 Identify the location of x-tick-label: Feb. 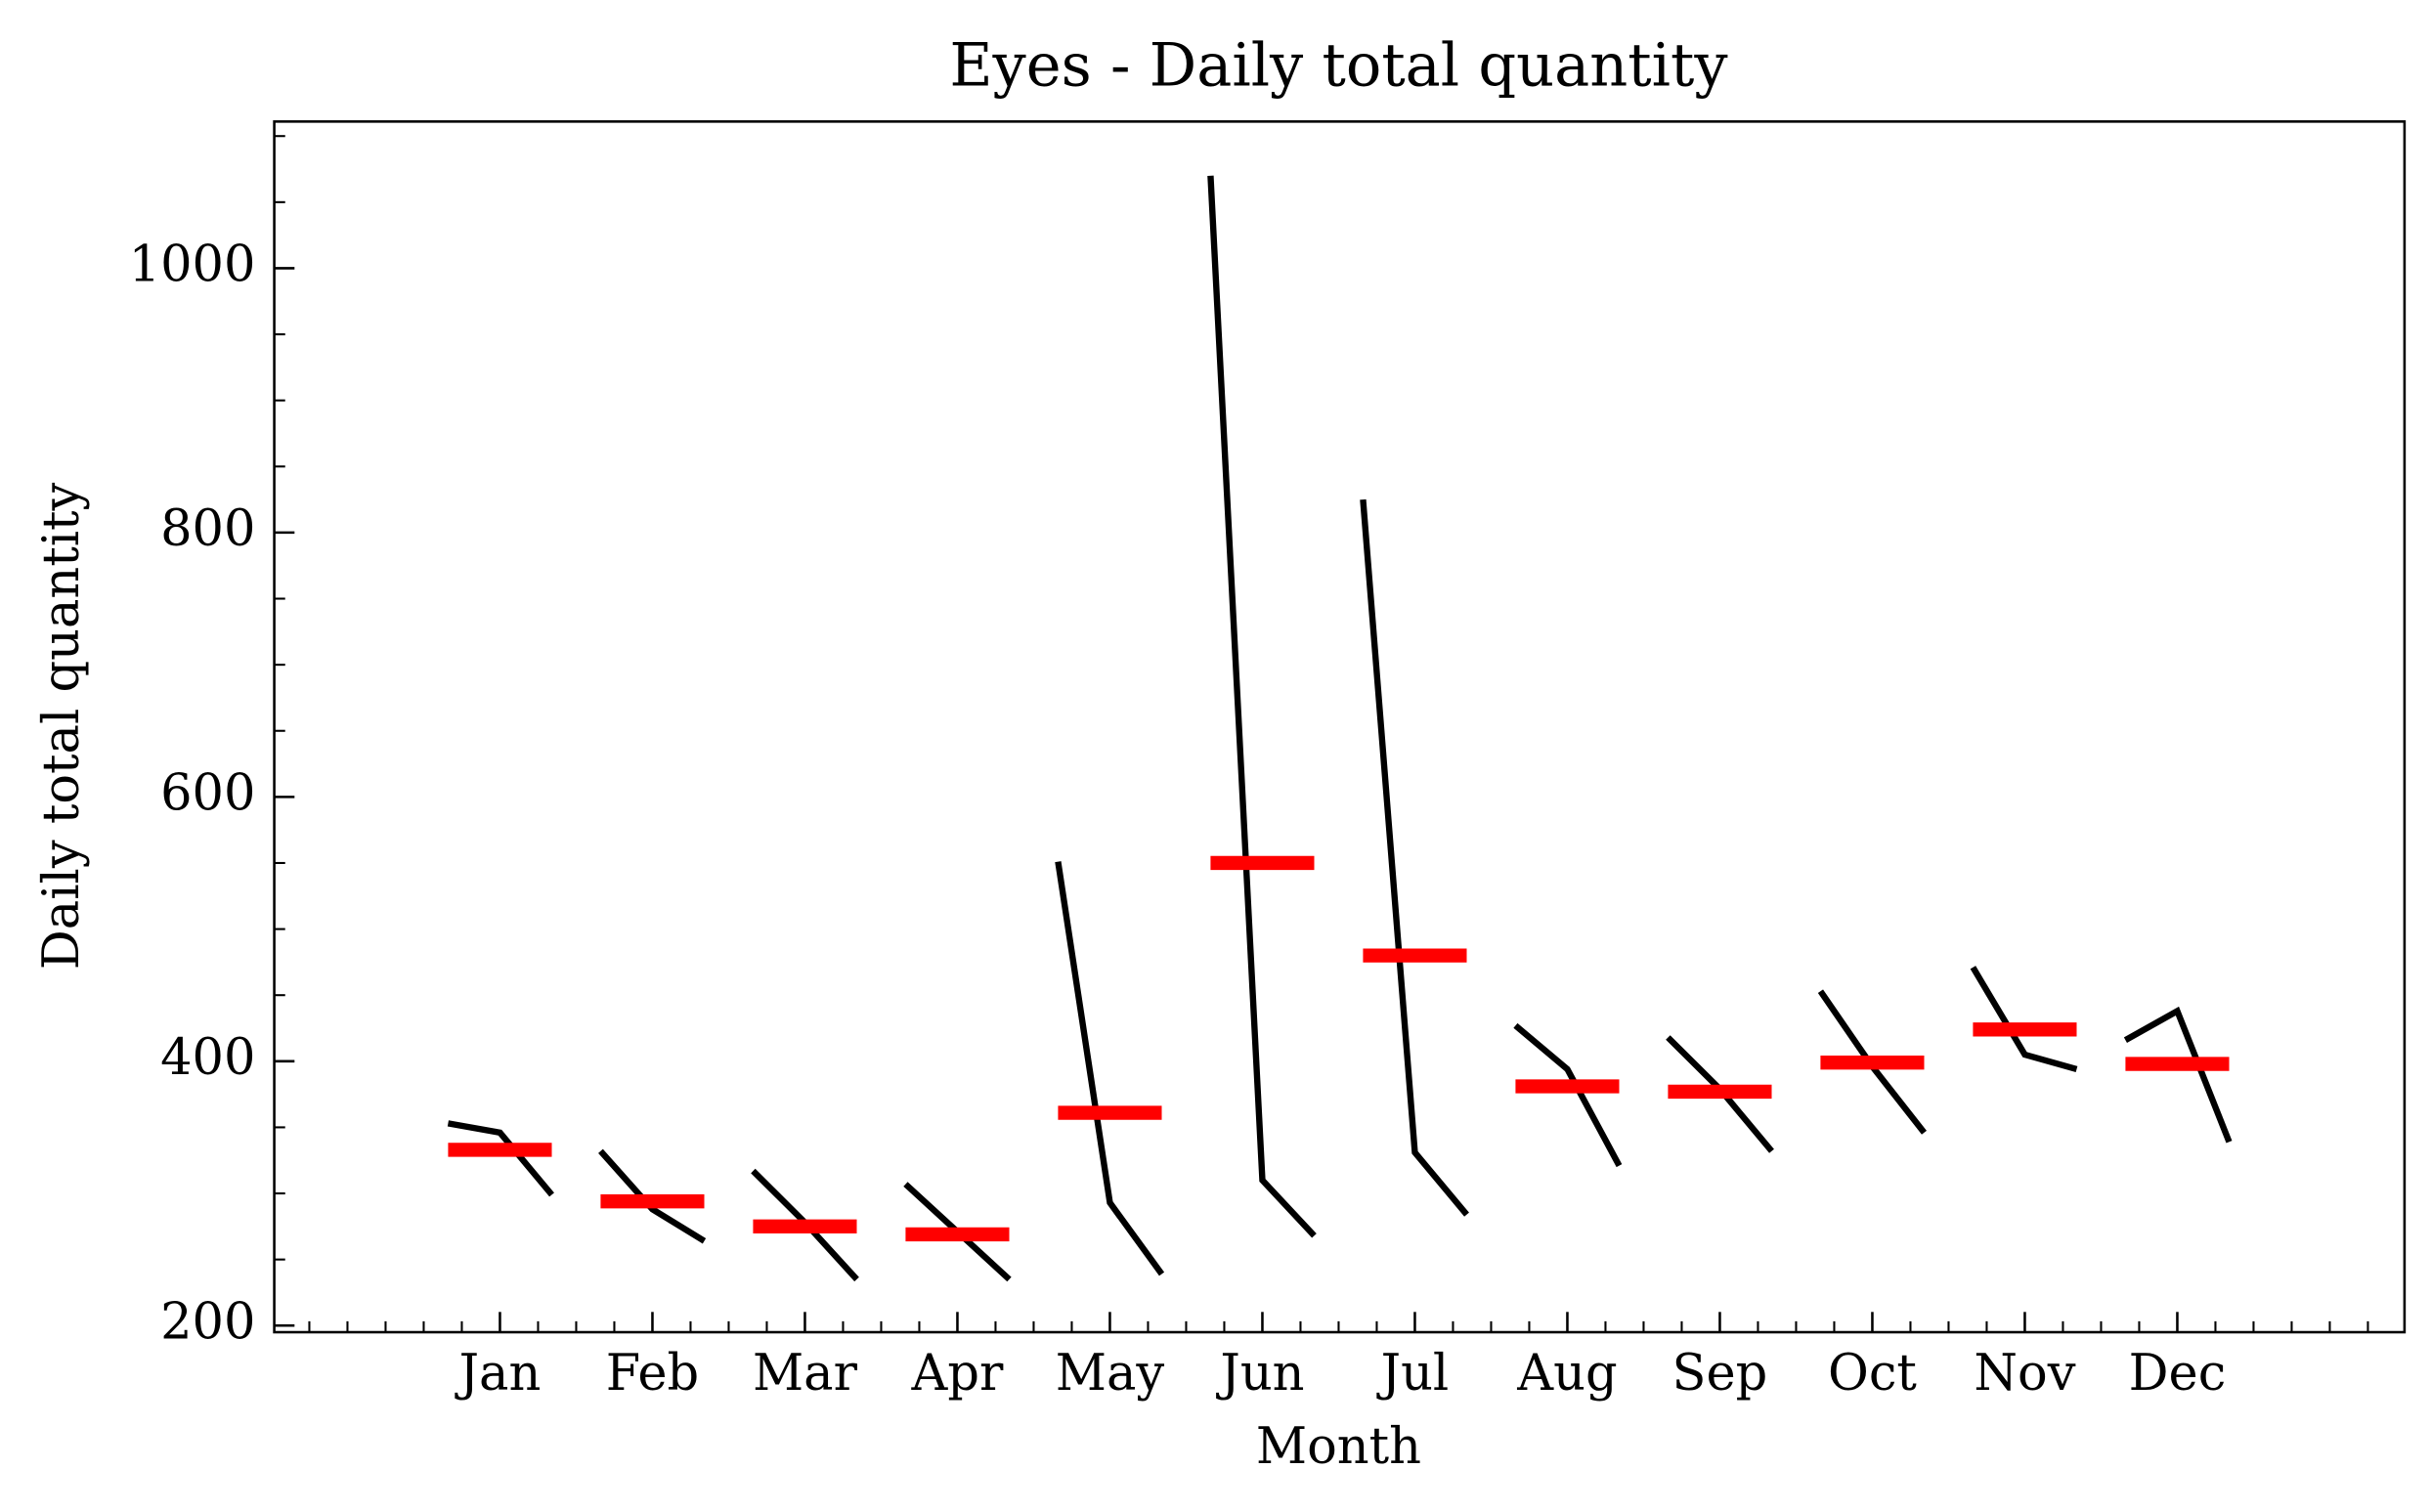
(652, 1374).